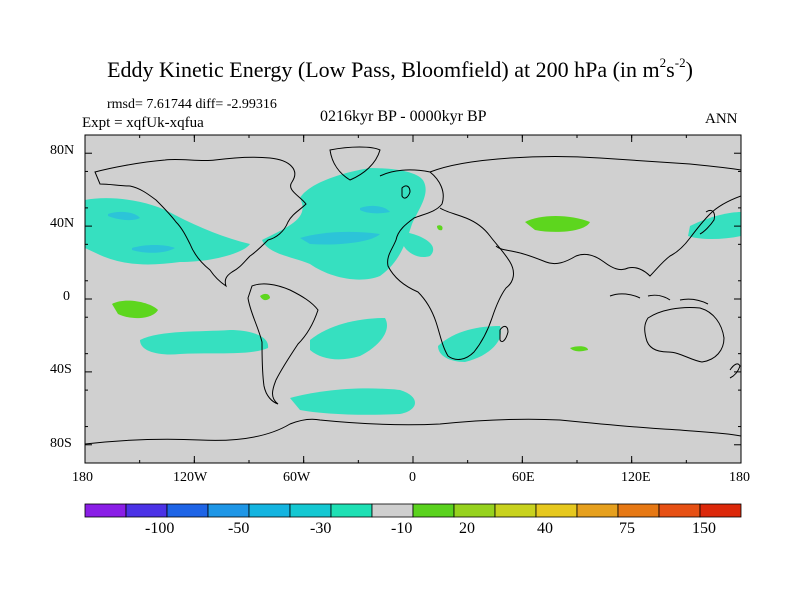 This screenshot has height=600, width=800. I want to click on season-label: ANN, so click(721, 119).